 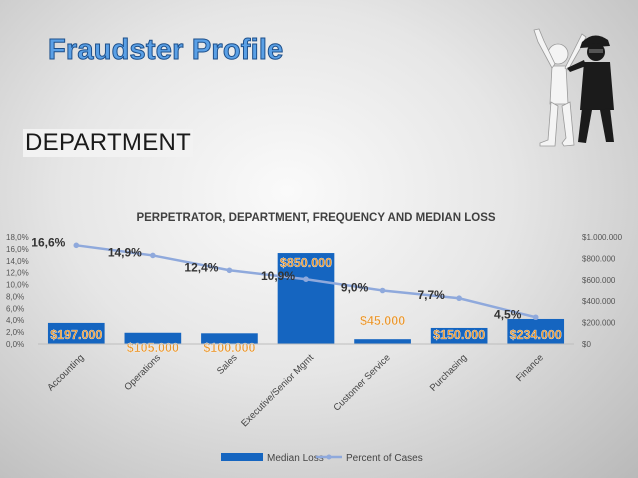 What do you see at coordinates (108, 143) in the screenshot?
I see `section-heading: DEPARTMENT` at bounding box center [108, 143].